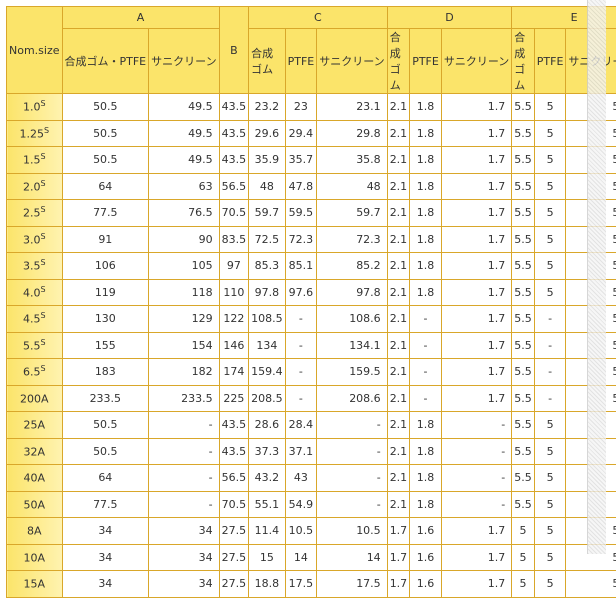  I want to click on nom-size-value: 200A, so click(34, 399).